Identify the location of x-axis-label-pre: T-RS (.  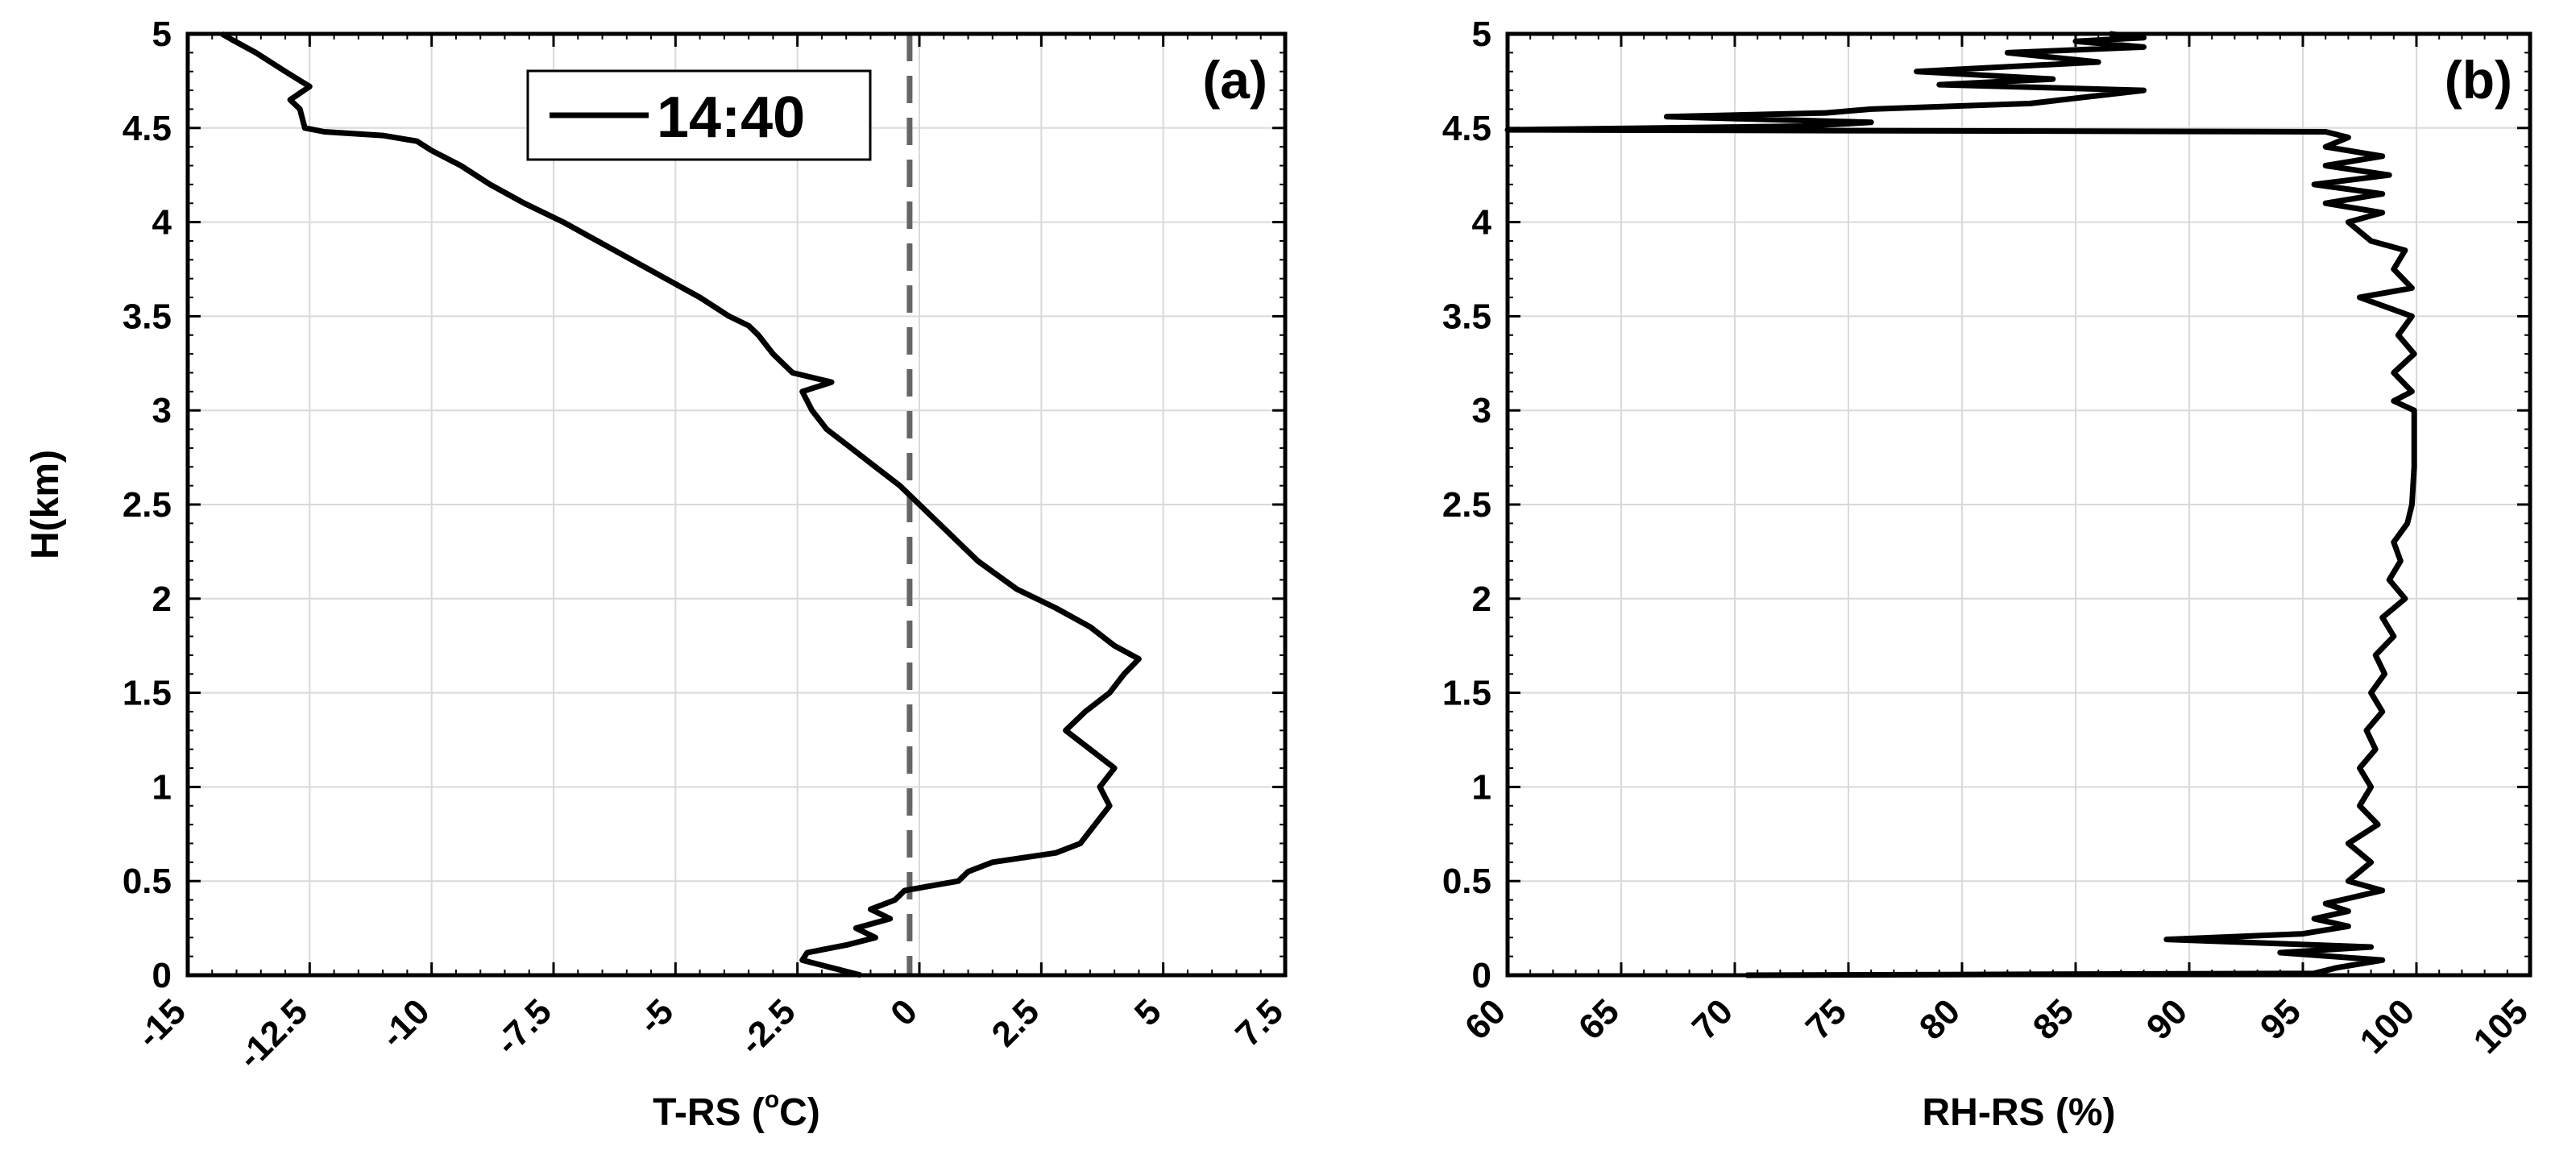
(709, 1112).